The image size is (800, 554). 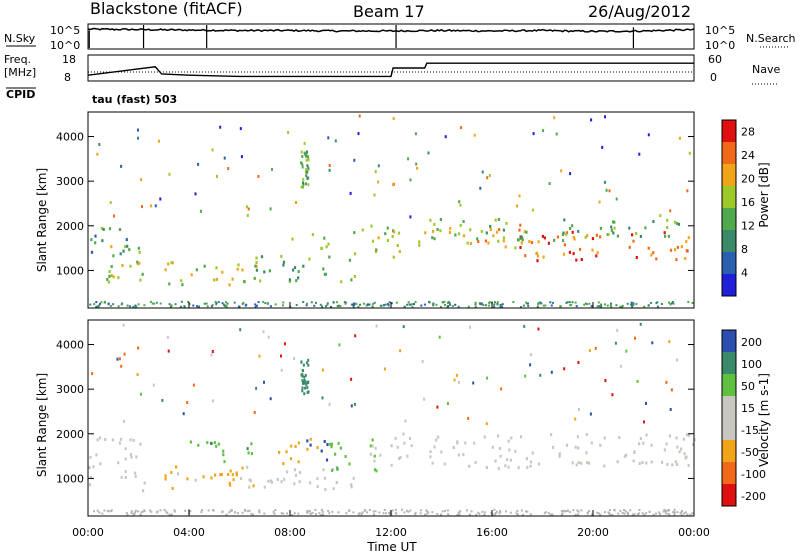 I want to click on power-colorbar-swatch, so click(x=729, y=131).